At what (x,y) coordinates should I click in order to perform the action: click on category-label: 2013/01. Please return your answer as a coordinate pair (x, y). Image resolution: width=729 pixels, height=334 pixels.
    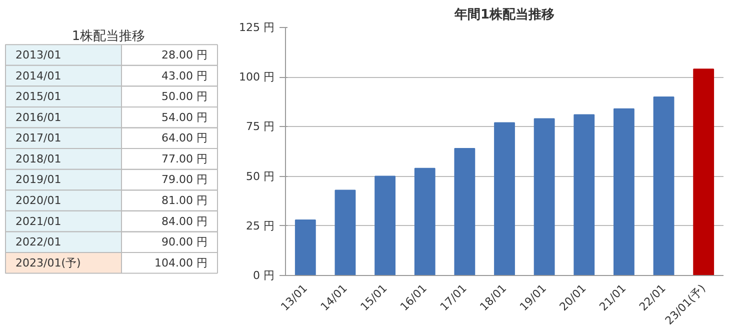
    Looking at the image, I should click on (39, 55).